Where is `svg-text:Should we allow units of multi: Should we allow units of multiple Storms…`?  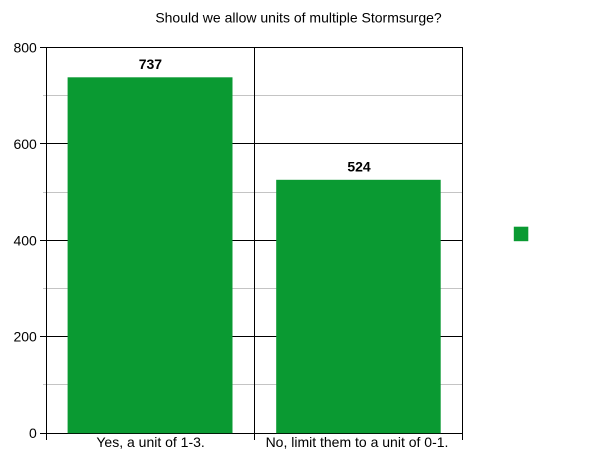 svg-text:Should we allow units of multi: Should we allow units of multiple Storms… is located at coordinates (298, 18).